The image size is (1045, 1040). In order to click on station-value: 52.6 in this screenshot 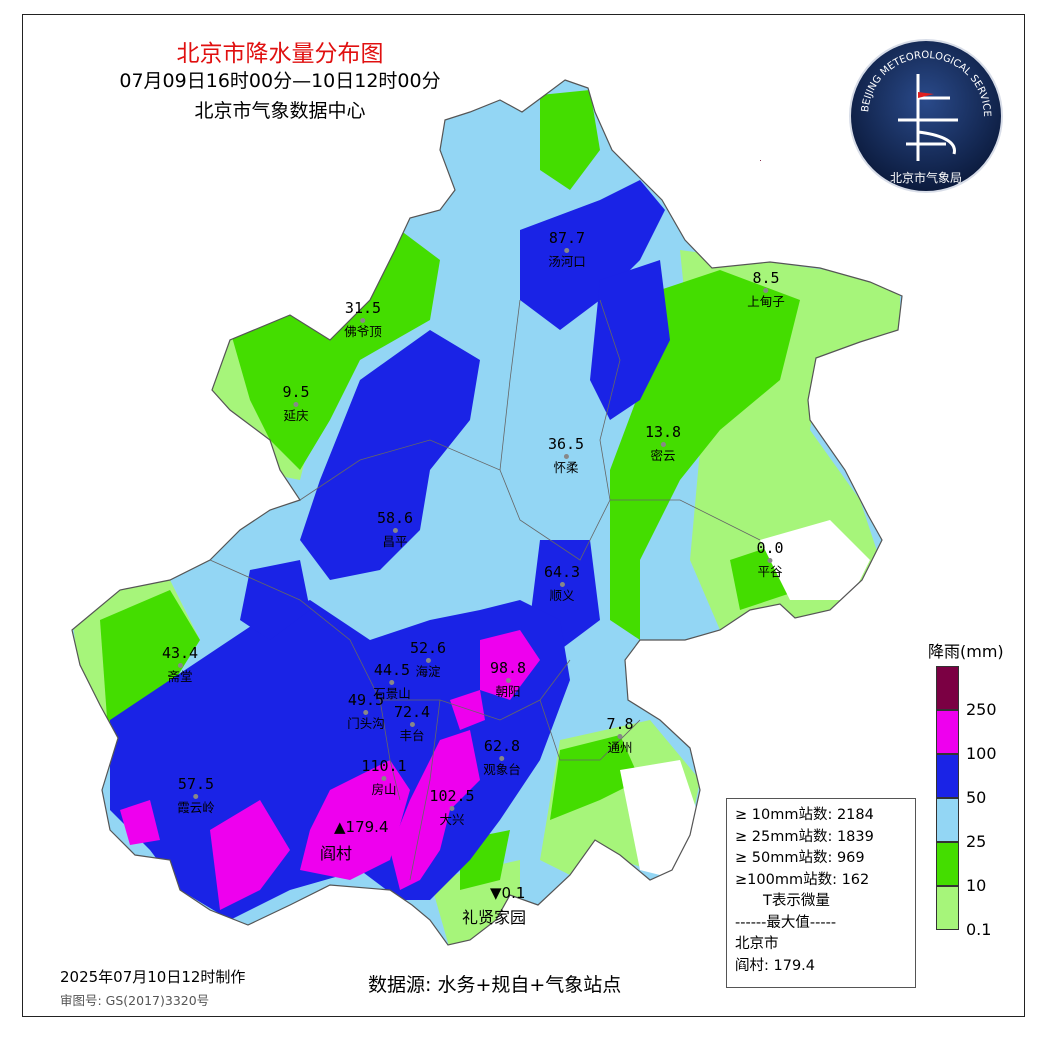, I will do `click(428, 648)`.